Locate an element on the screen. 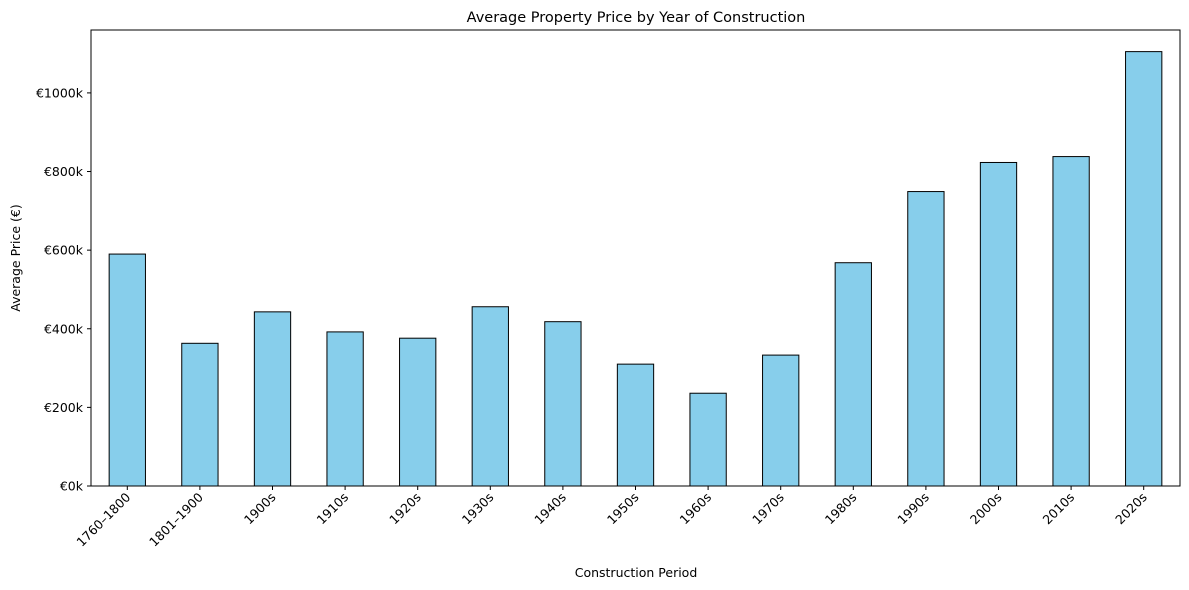  x-tick-label: 1760–1800 is located at coordinates (103, 519).